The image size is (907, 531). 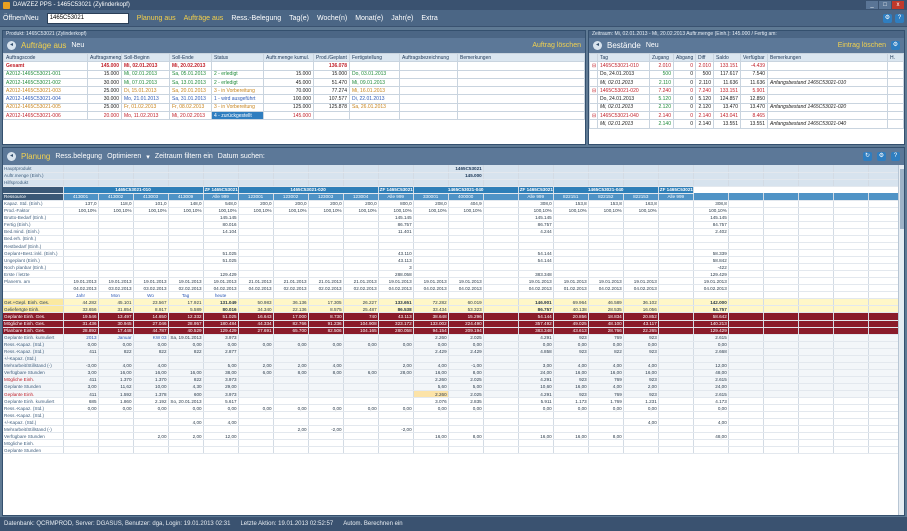 I want to click on grid-cell: 180.484, so click(x=221, y=324).